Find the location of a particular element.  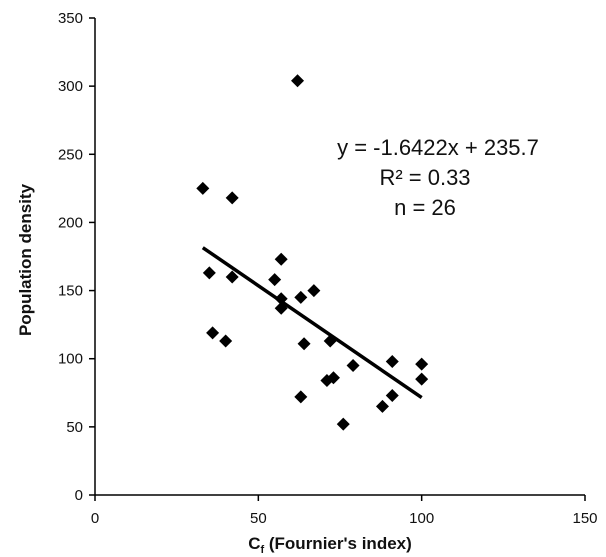

x-tick-label: 100 is located at coordinates (421, 518).